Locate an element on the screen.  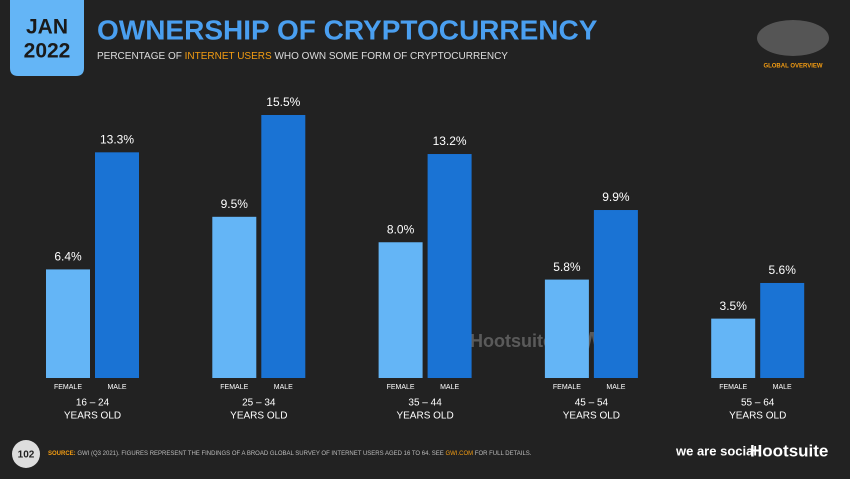
logo-wearesocial: we are social is located at coordinates (716, 450).